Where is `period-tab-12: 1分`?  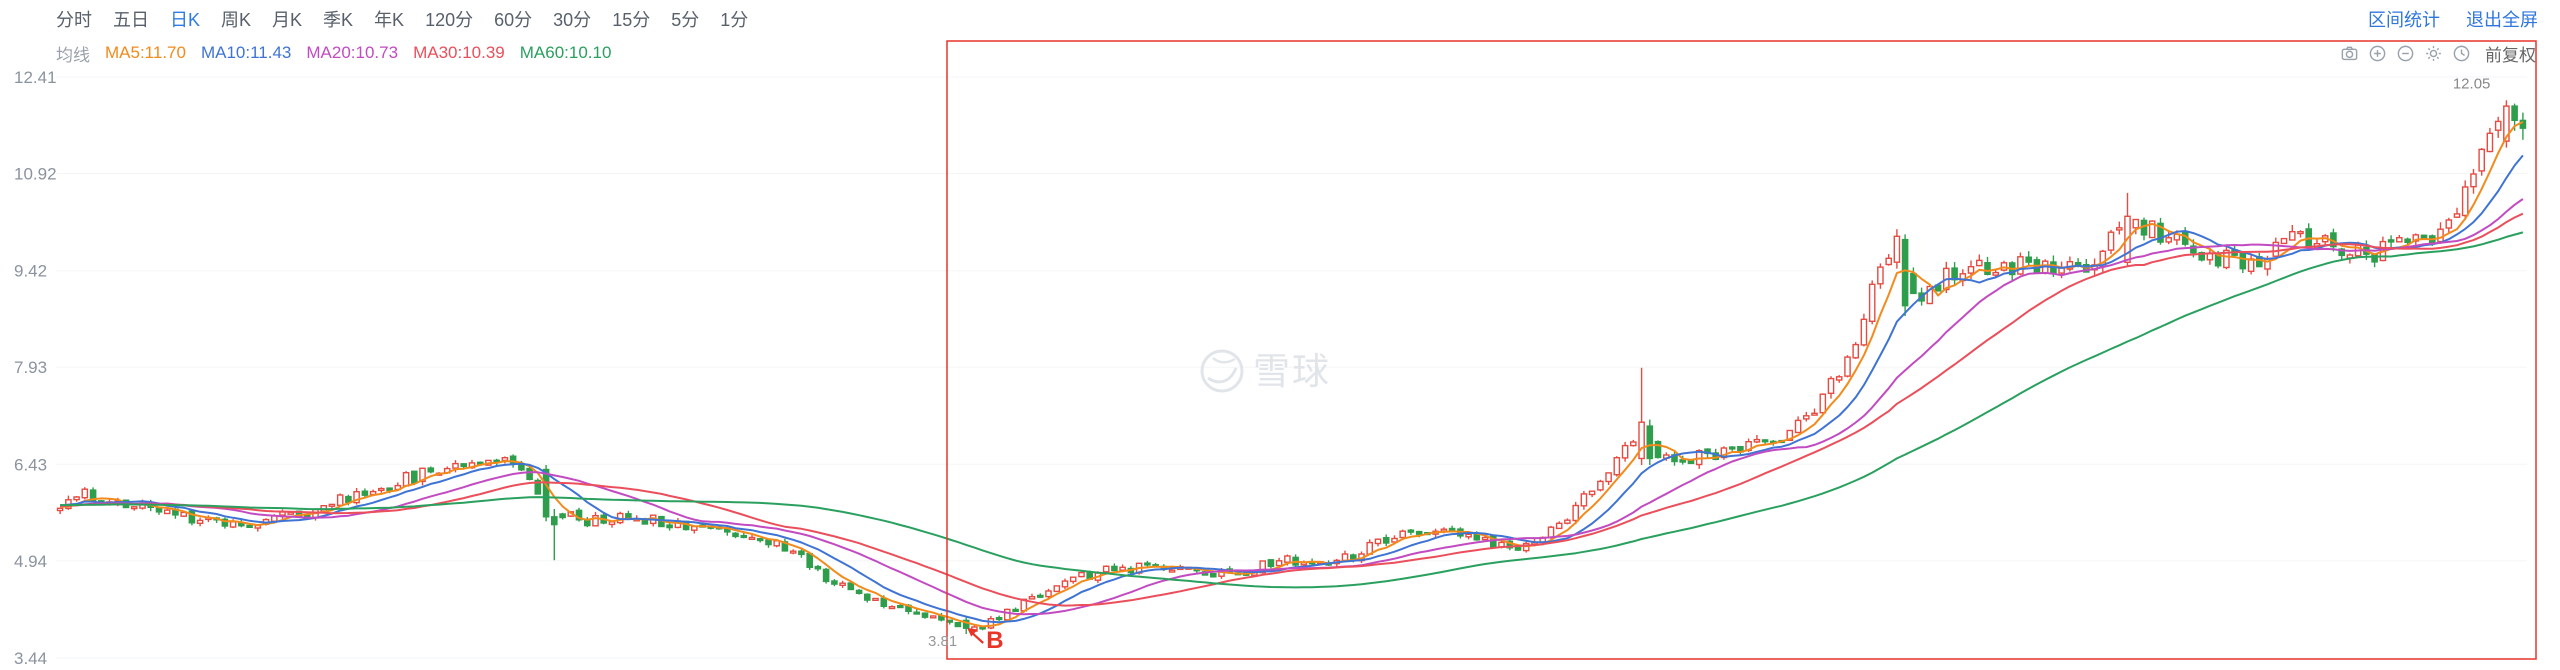
period-tab-12: 1分 is located at coordinates (734, 20).